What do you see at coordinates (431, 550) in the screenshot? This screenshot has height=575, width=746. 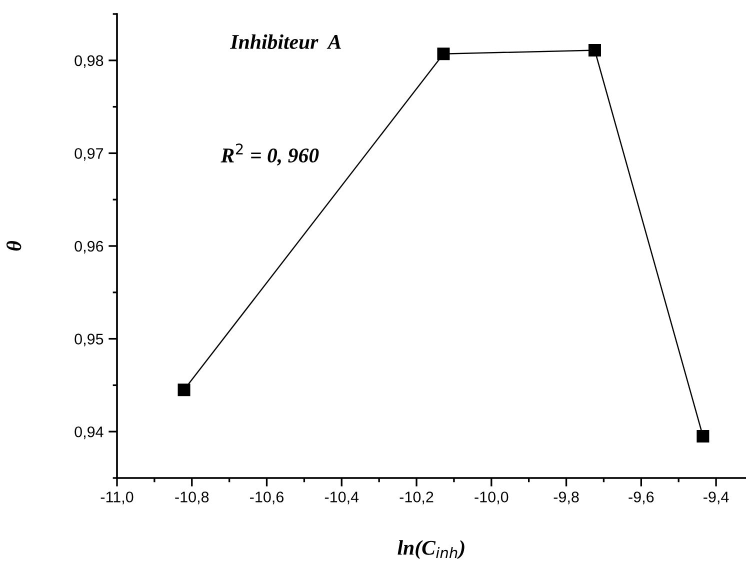 I see `x-axis-title: ln(C$_{inh}$)` at bounding box center [431, 550].